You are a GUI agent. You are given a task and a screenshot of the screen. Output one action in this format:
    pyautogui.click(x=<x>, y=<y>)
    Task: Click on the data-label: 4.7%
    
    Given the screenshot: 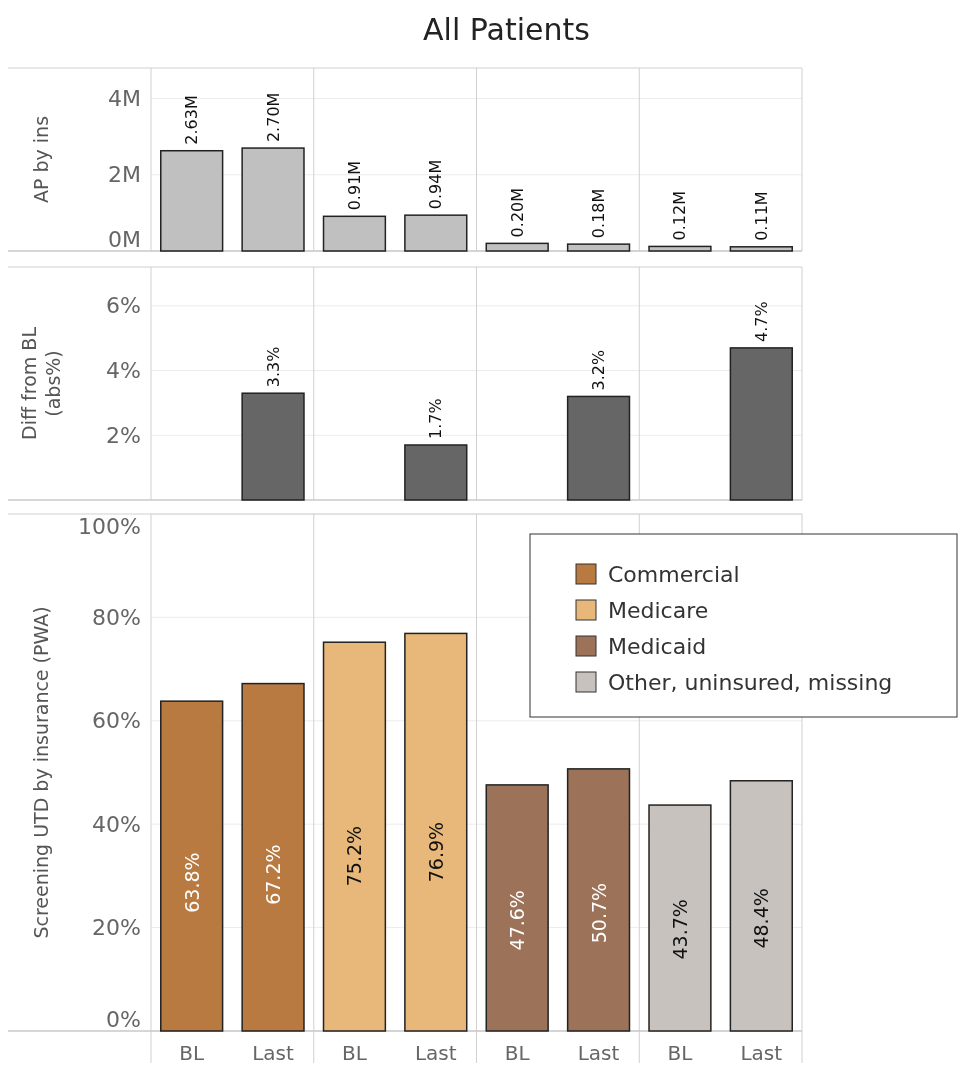 What is the action you would take?
    pyautogui.click(x=761, y=321)
    